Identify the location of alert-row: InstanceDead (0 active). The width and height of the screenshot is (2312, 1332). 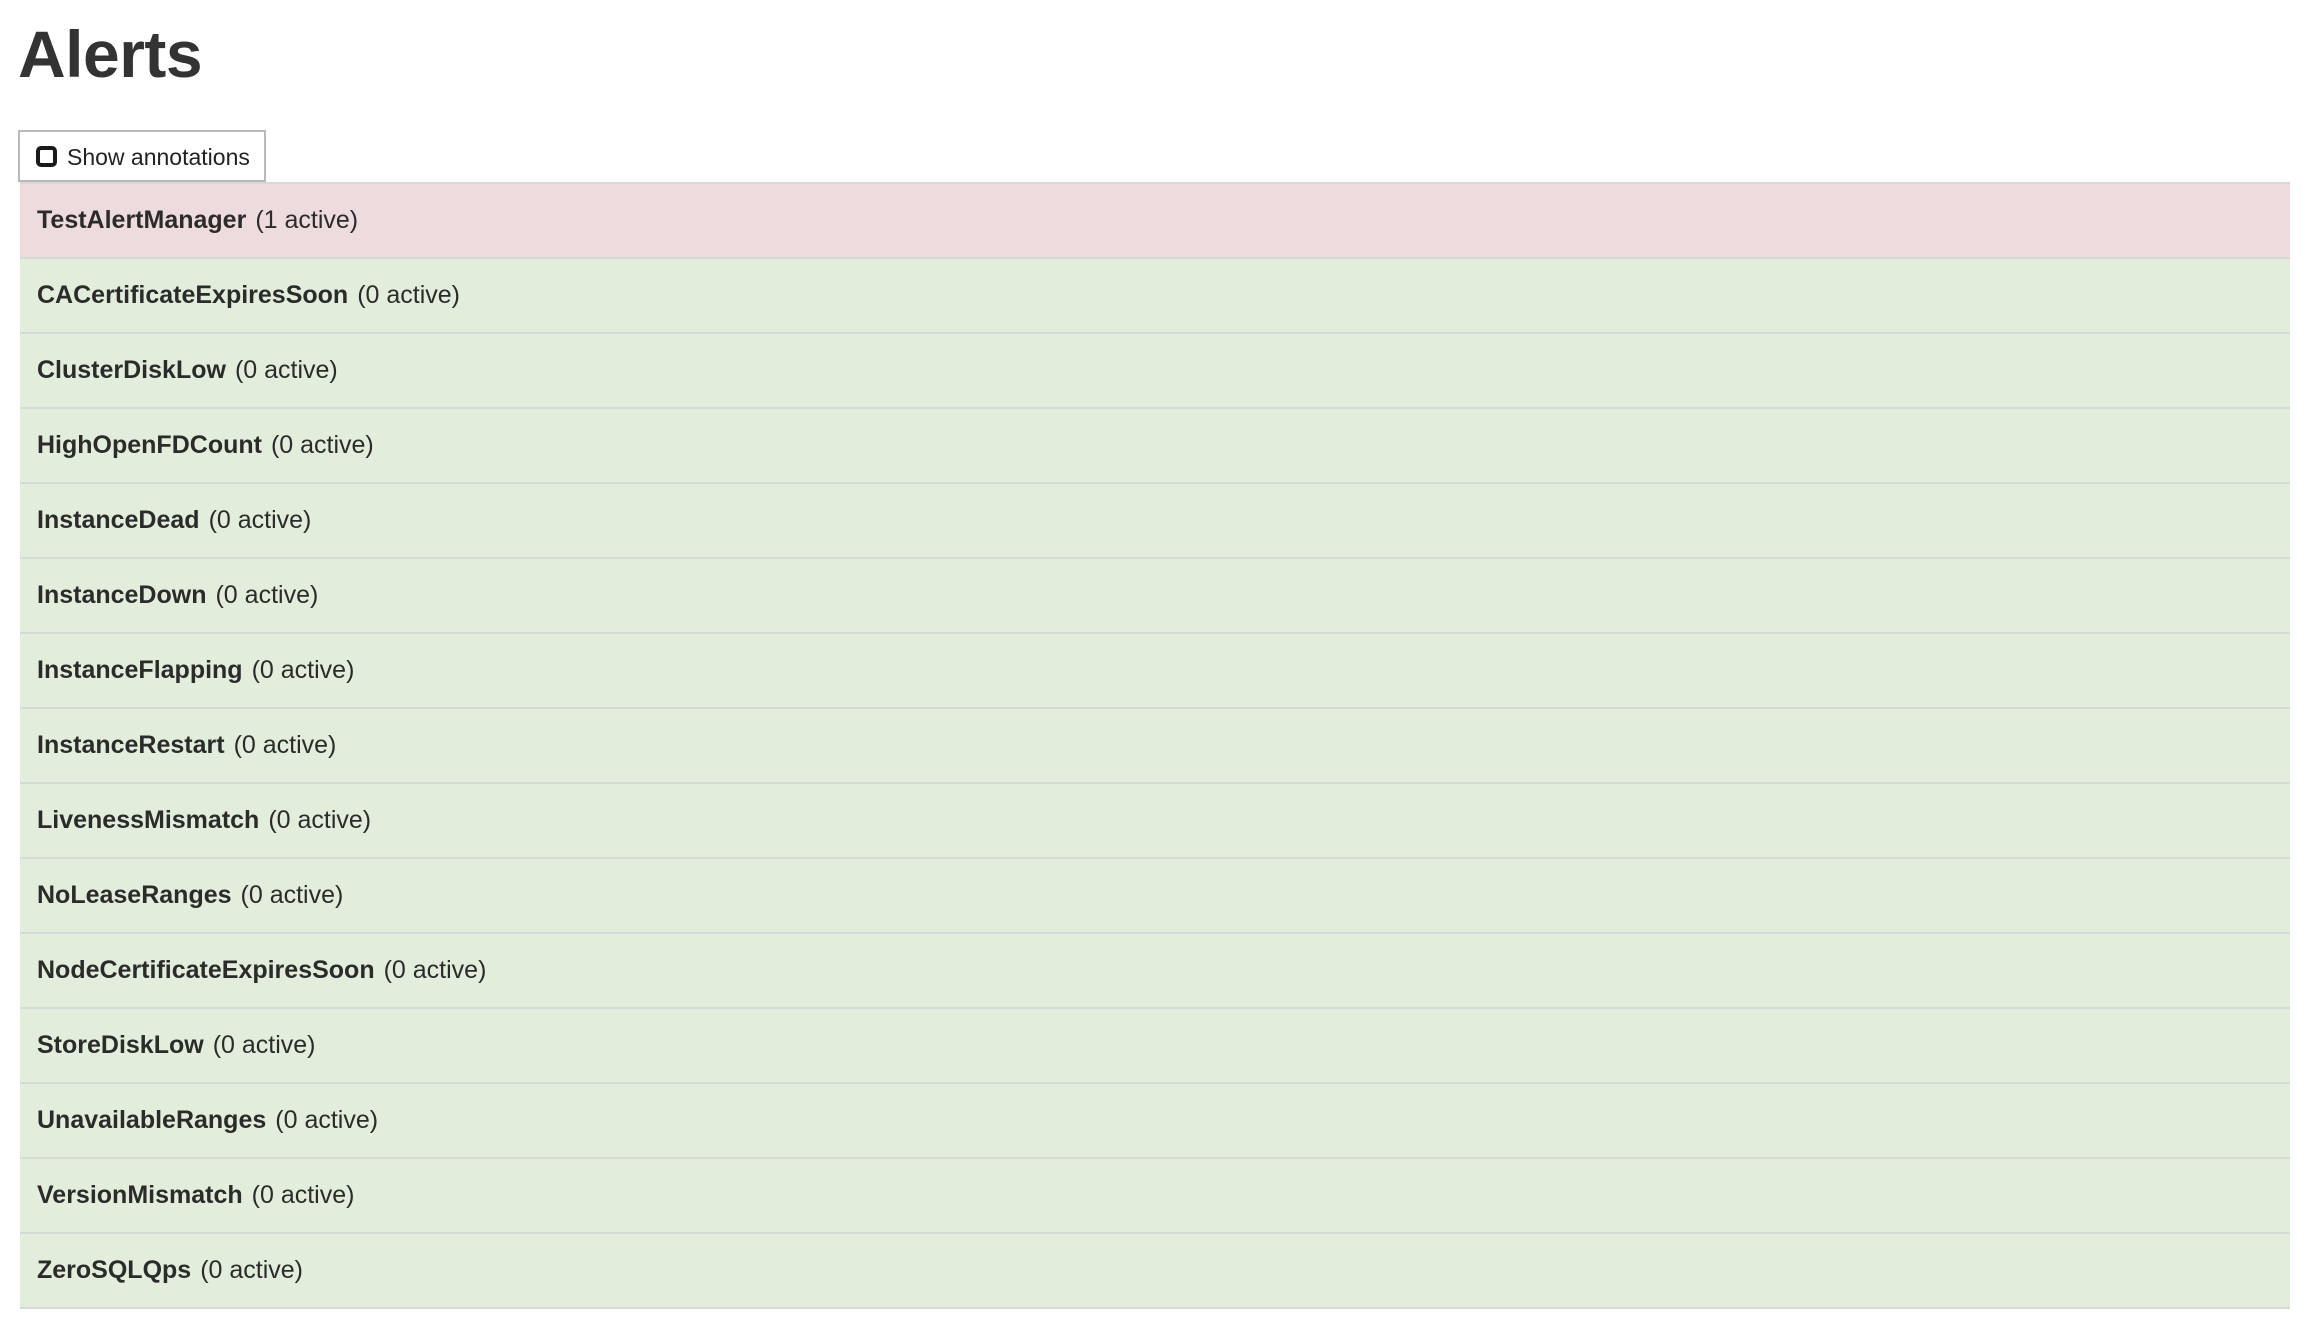
(1155, 521).